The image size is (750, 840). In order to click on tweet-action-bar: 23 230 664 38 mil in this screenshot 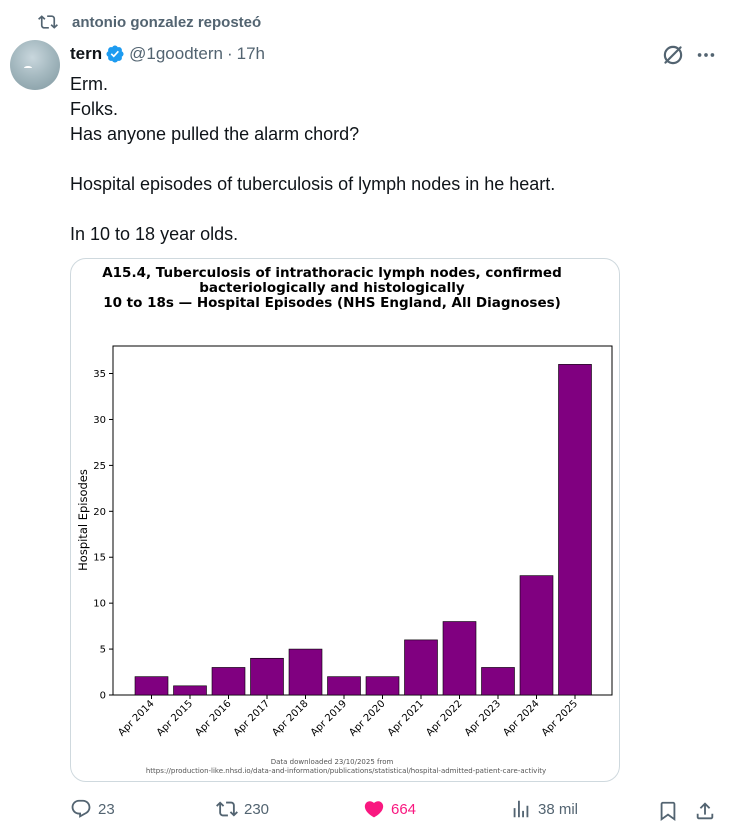, I will do `click(375, 812)`.